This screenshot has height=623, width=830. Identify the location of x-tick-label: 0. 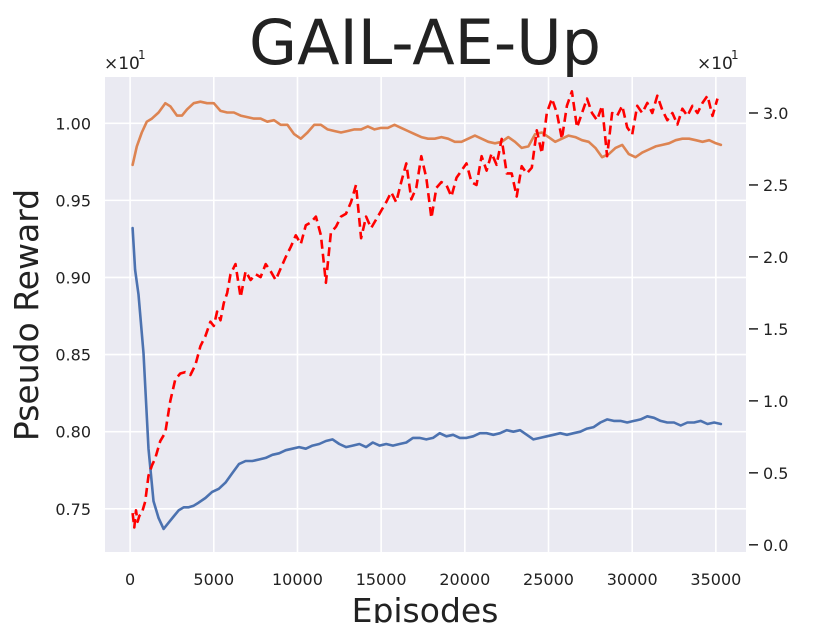
(130, 579).